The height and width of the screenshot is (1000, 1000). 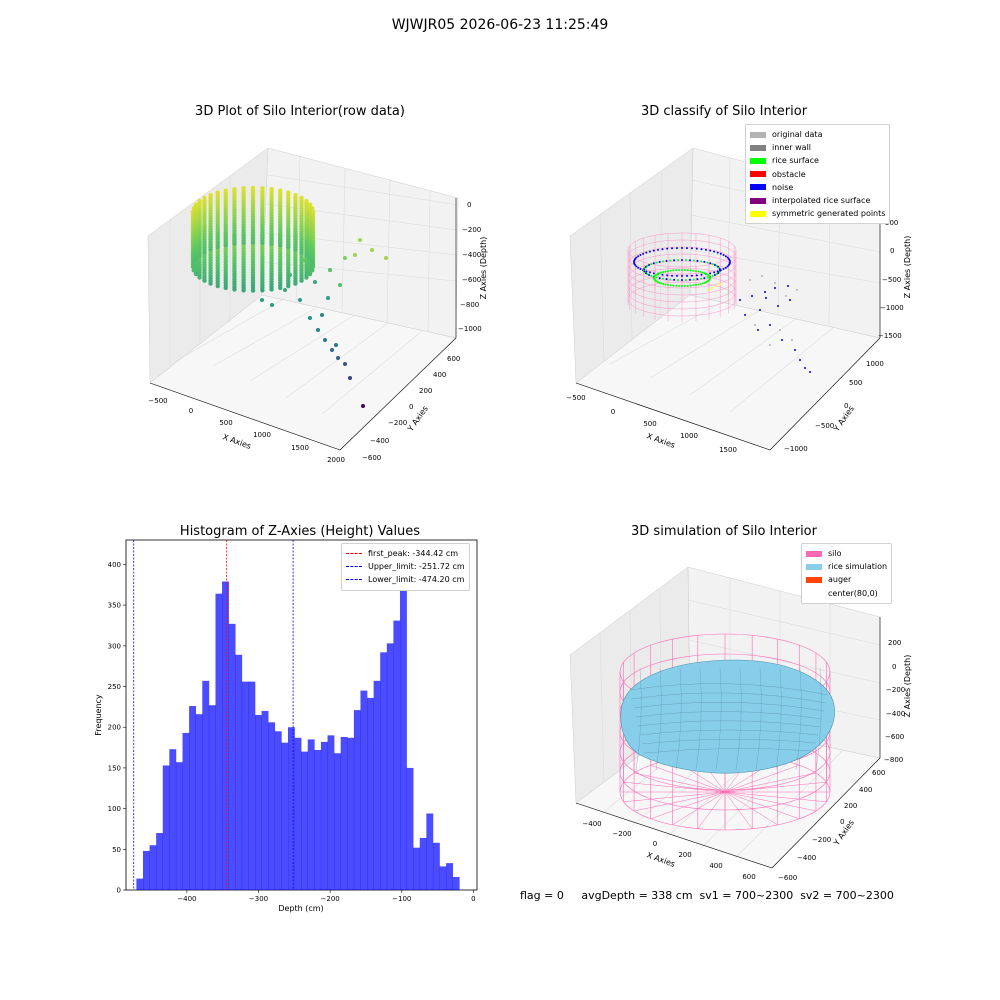 What do you see at coordinates (725, 299) in the screenshot?
I see `classify-3d-axes` at bounding box center [725, 299].